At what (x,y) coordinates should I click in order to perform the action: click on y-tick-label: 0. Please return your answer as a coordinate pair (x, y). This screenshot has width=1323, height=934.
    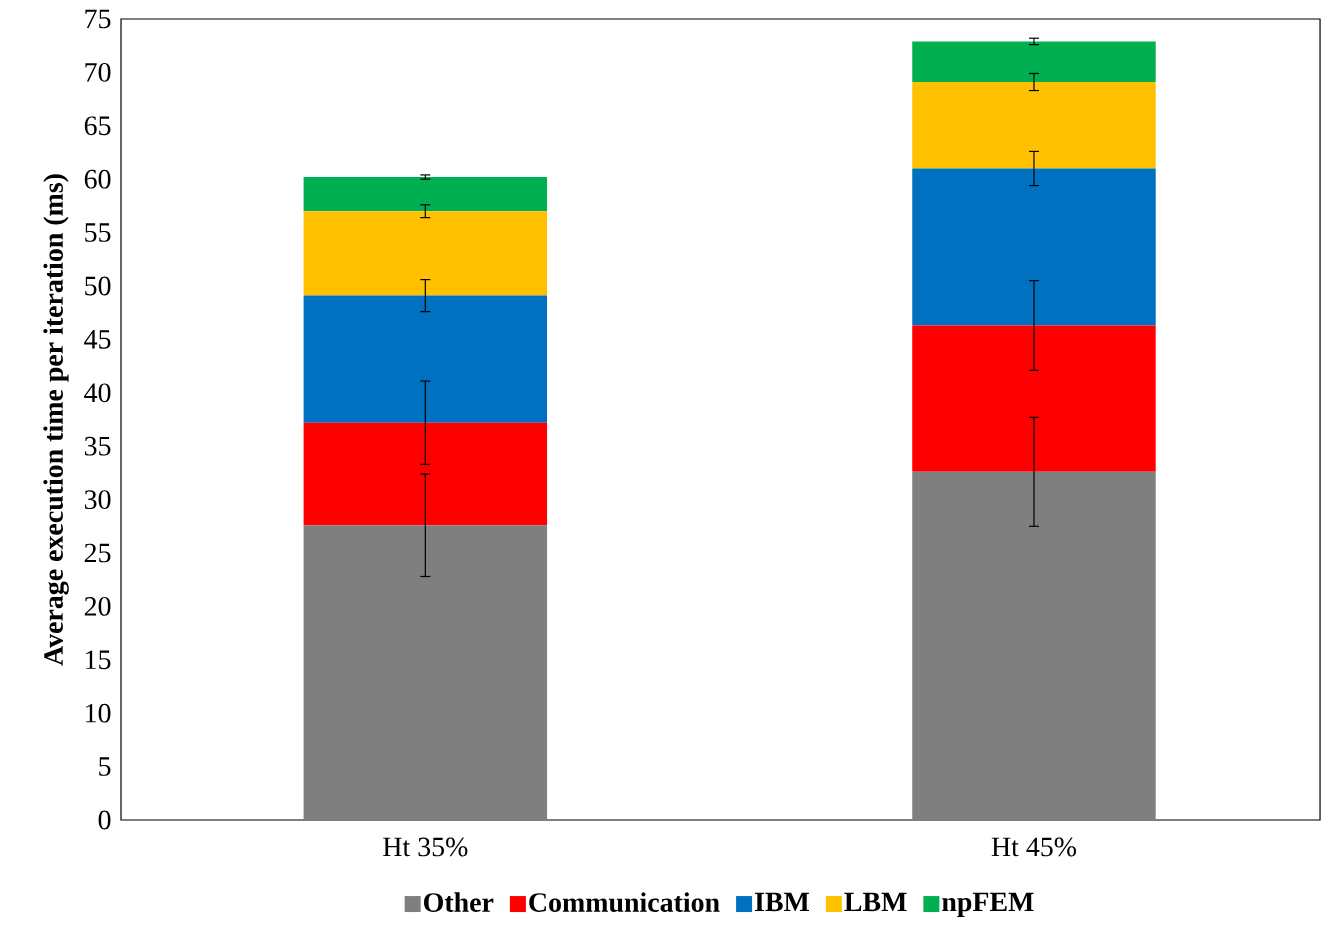
    Looking at the image, I should click on (104, 820).